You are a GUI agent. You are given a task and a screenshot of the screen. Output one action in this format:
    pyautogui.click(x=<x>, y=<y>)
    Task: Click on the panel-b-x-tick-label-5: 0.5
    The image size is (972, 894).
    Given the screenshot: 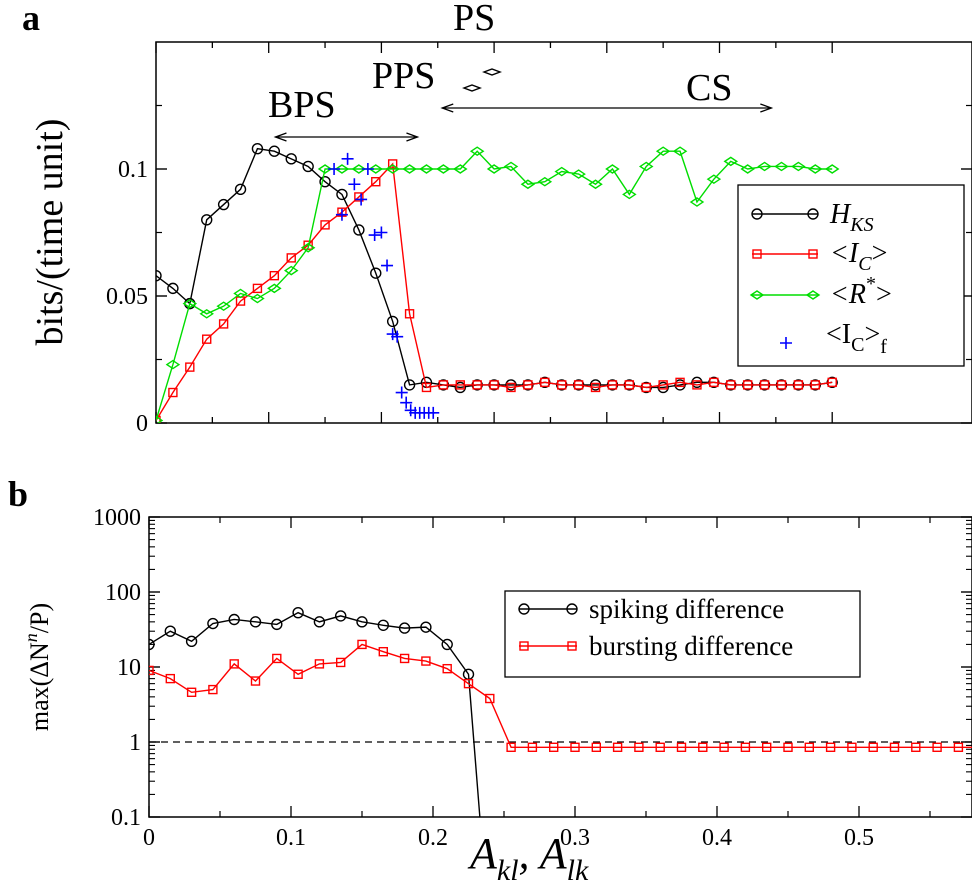 What is the action you would take?
    pyautogui.click(x=859, y=838)
    